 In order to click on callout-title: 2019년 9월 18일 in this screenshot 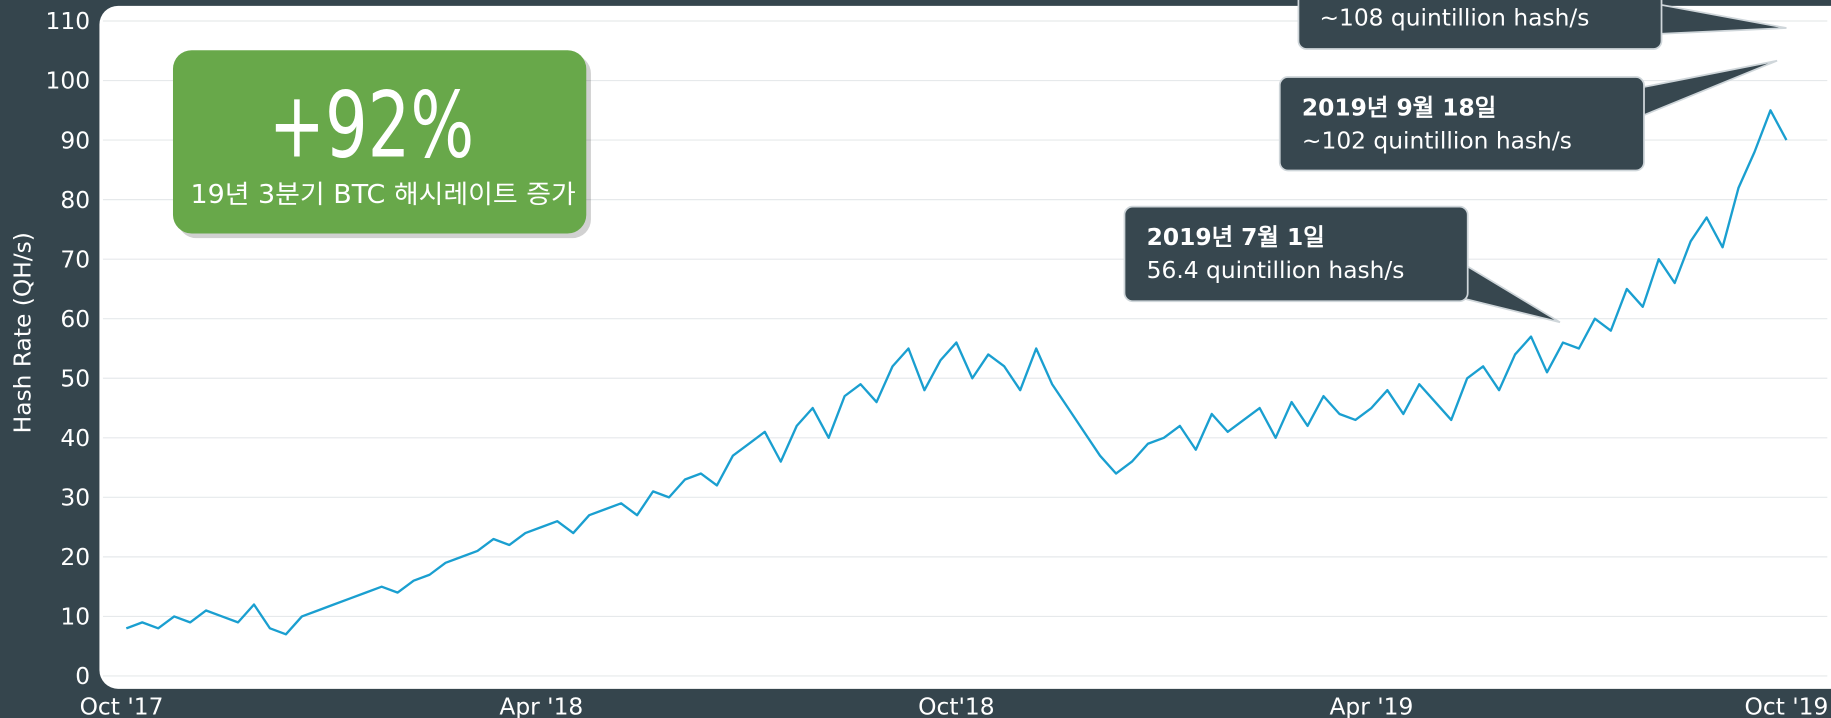, I will do `click(1399, 108)`.